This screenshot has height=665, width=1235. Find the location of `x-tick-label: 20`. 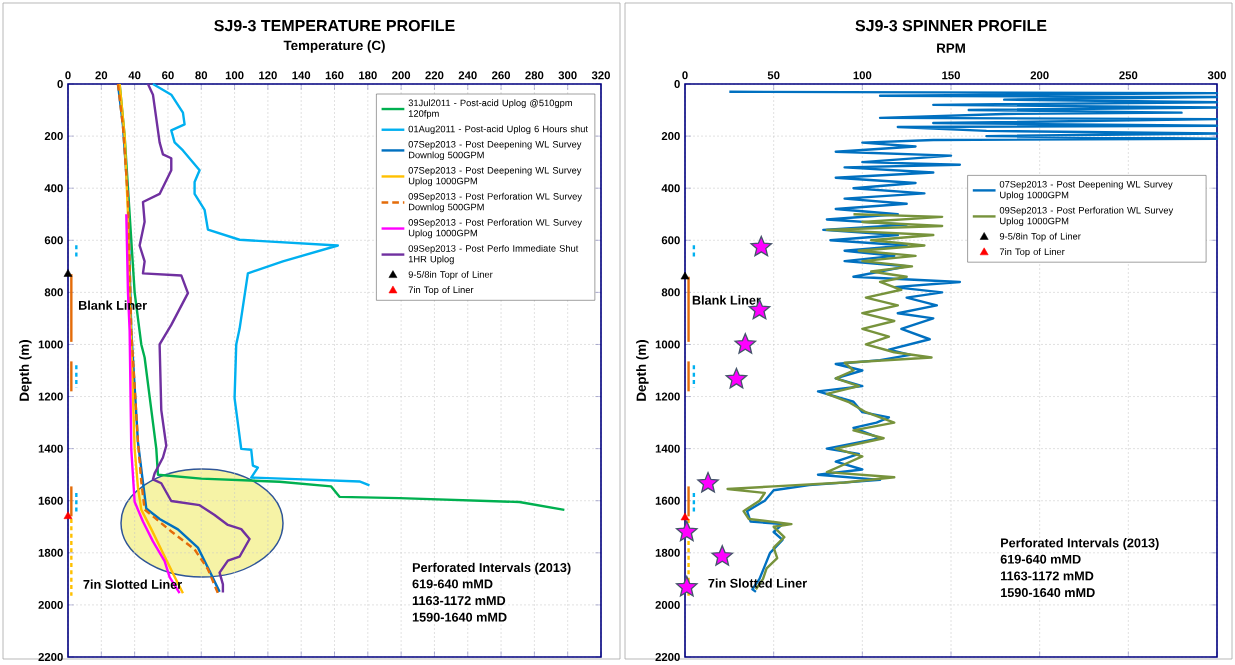

x-tick-label: 20 is located at coordinates (101, 75).